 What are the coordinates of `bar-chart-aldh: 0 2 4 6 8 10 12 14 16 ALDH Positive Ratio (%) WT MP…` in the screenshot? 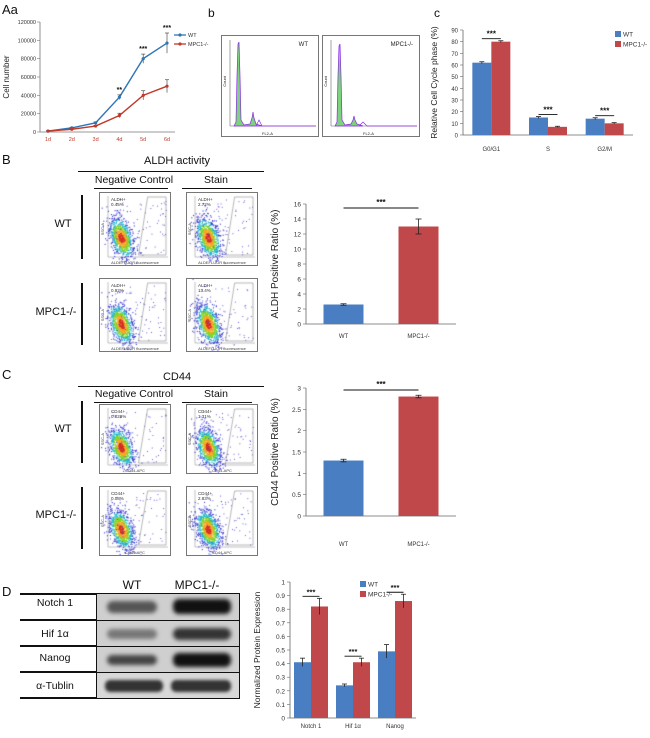 It's located at (363, 269).